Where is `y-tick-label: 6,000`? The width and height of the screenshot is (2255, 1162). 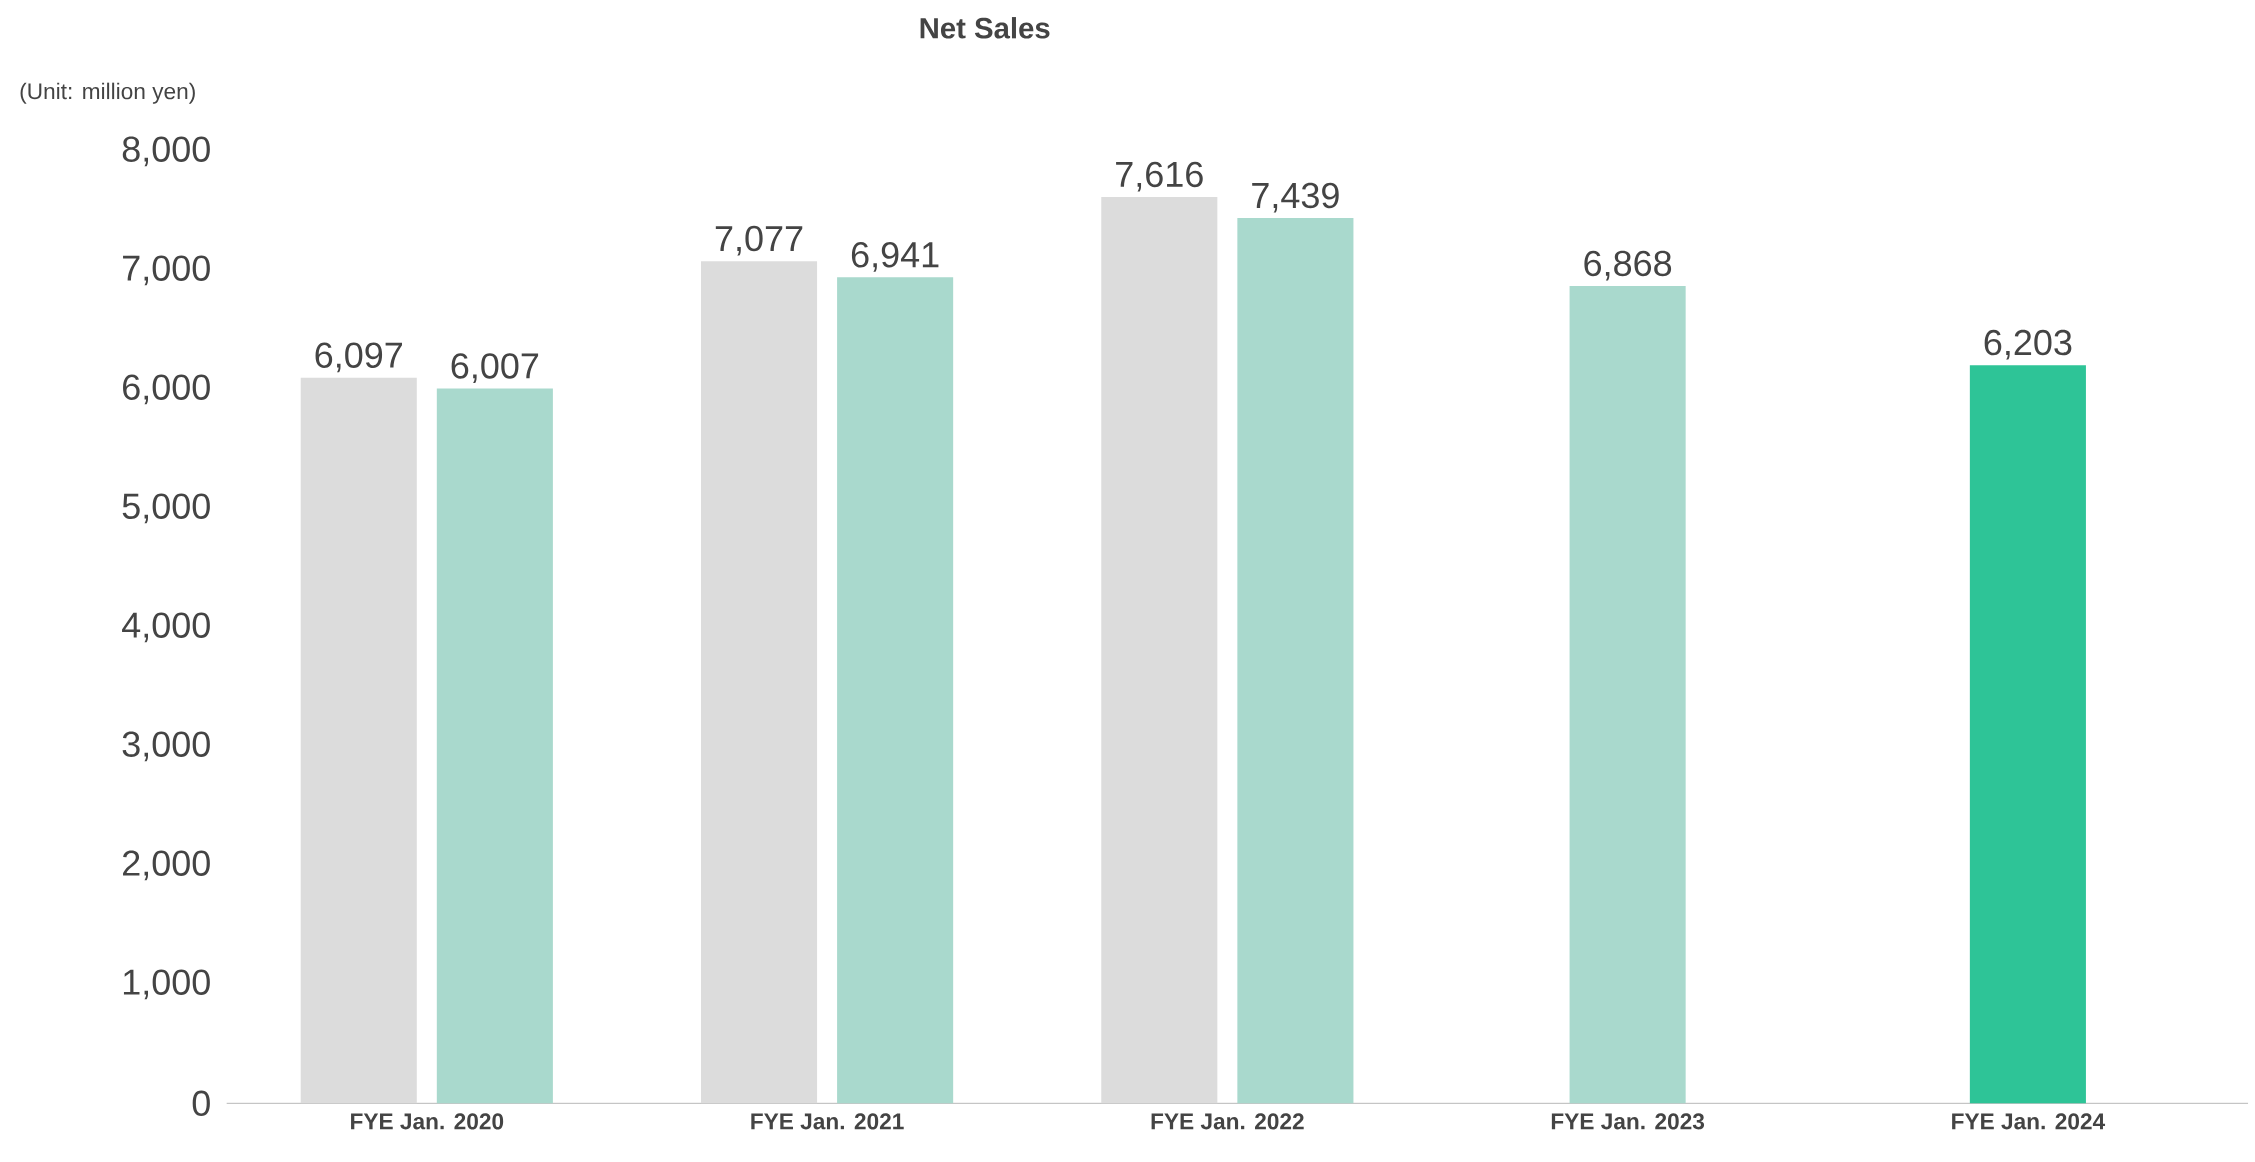 y-tick-label: 6,000 is located at coordinates (166, 389).